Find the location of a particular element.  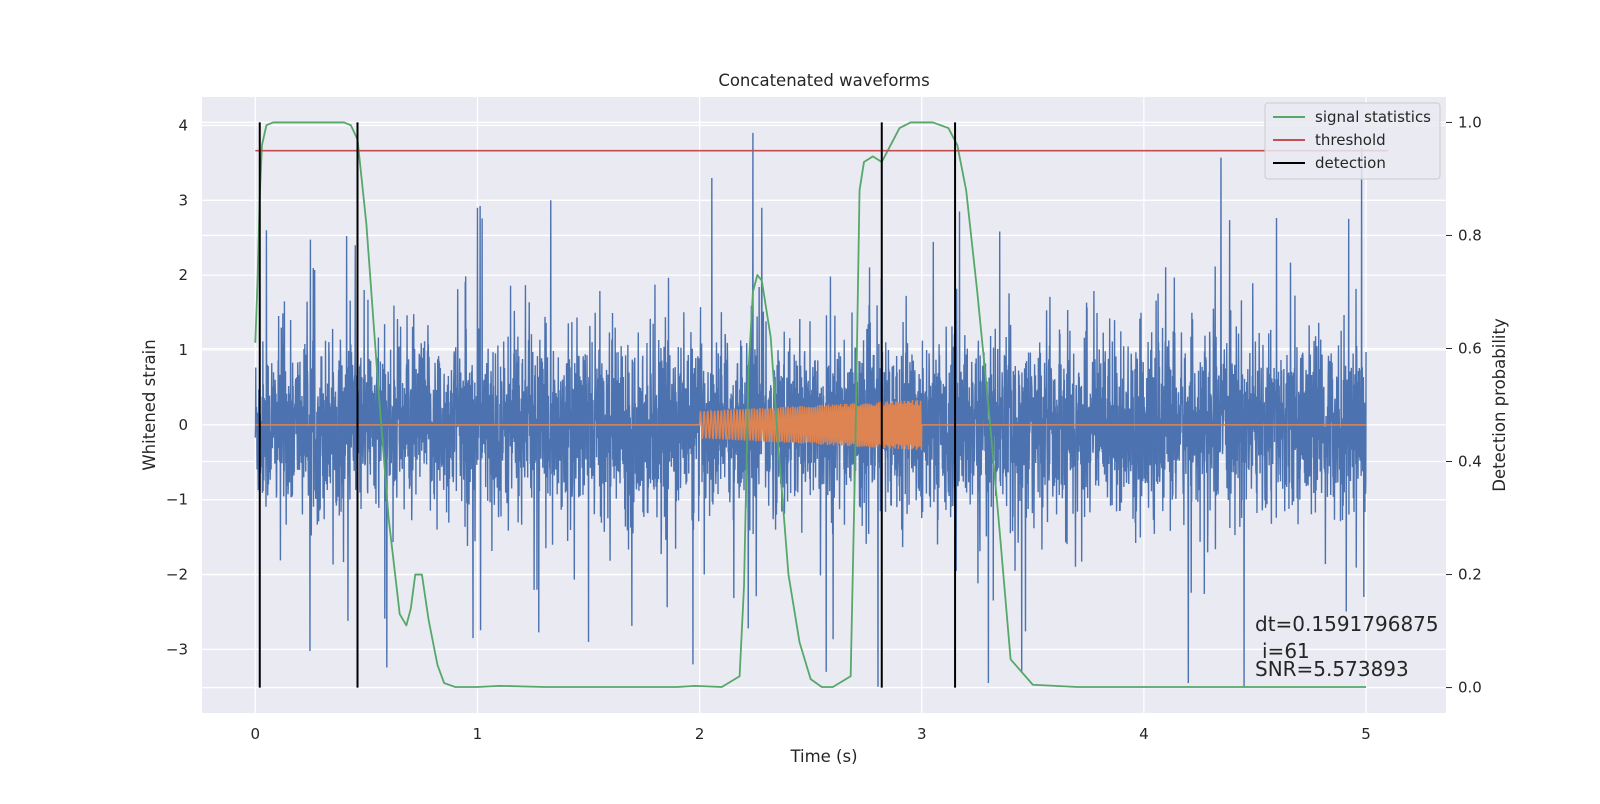

y-tick-label-4: 1 is located at coordinates (183, 350).